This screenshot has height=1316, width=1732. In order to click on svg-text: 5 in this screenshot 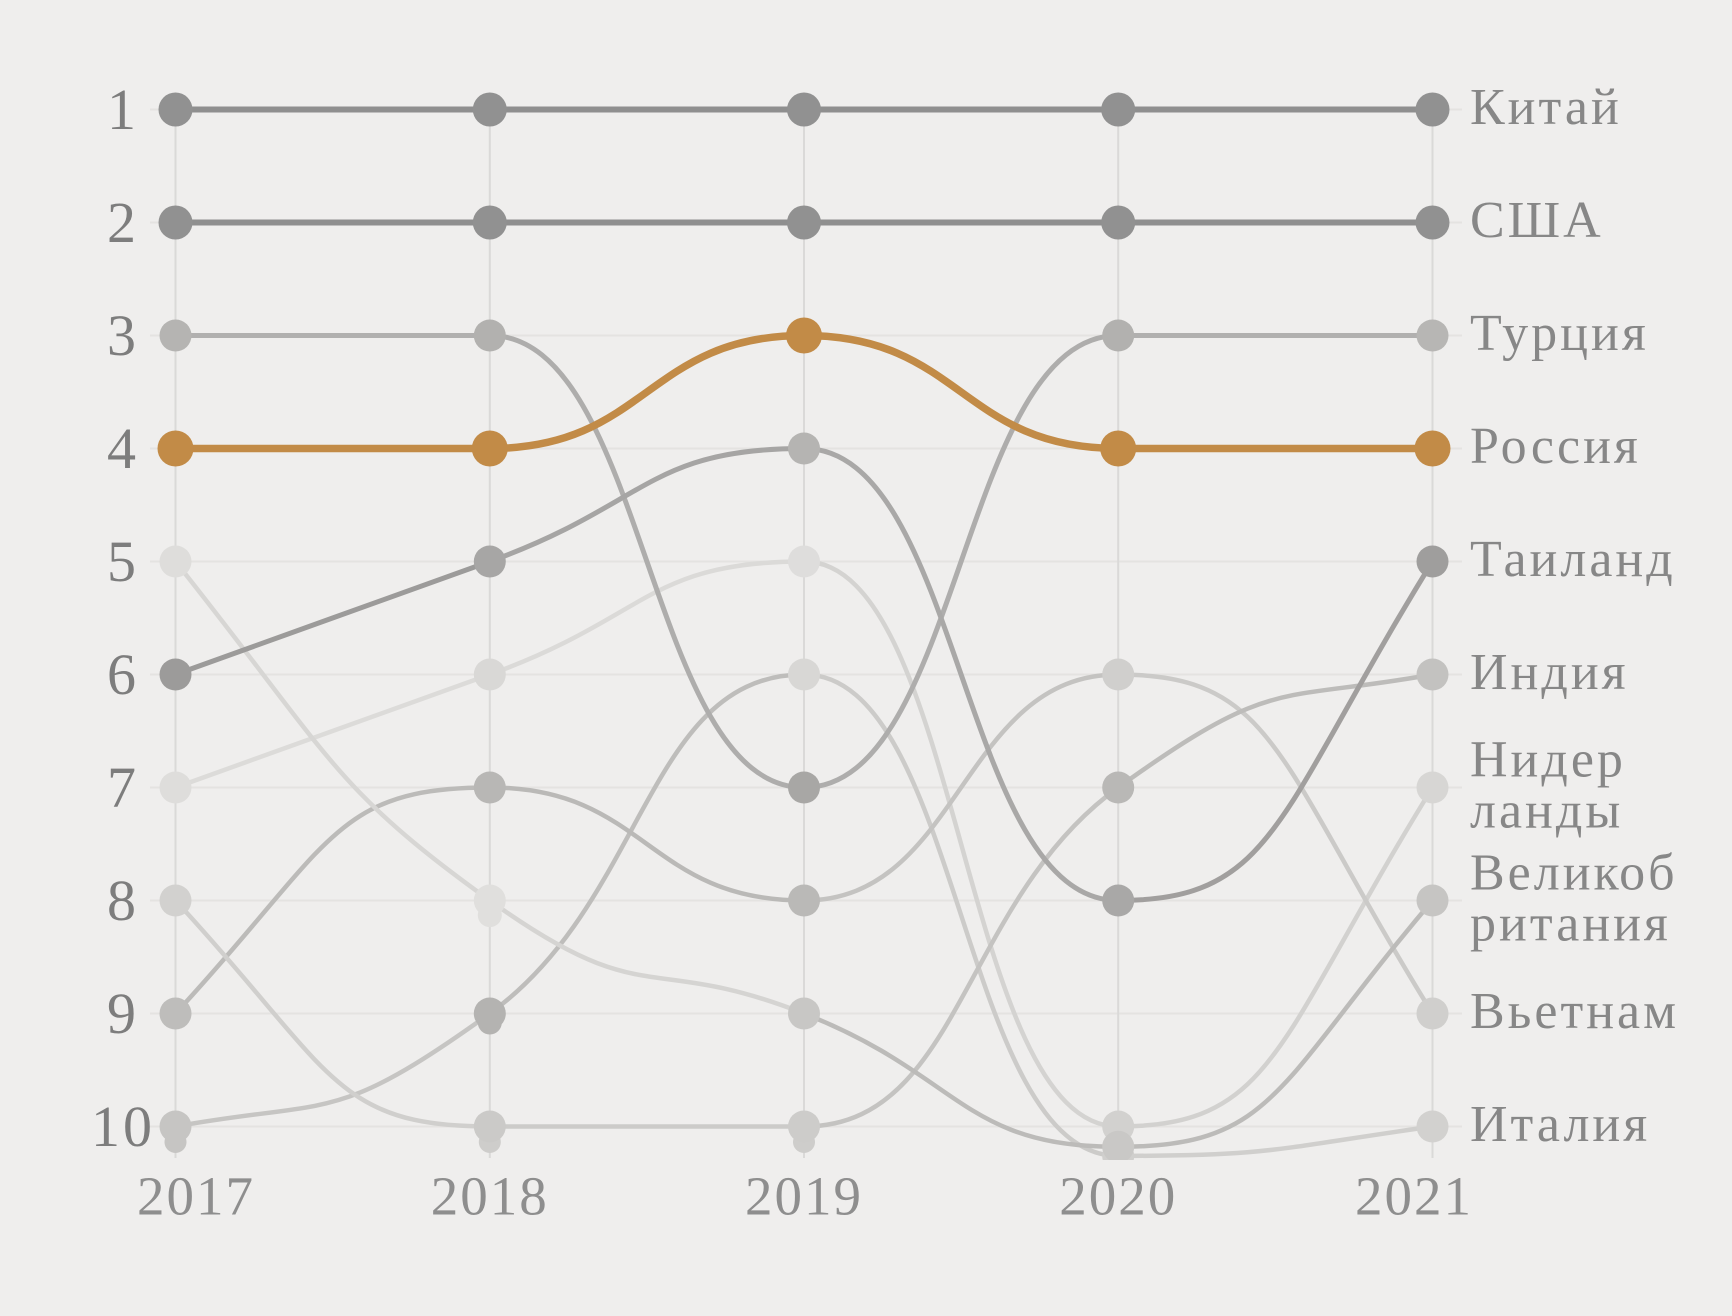, I will do `click(123, 561)`.